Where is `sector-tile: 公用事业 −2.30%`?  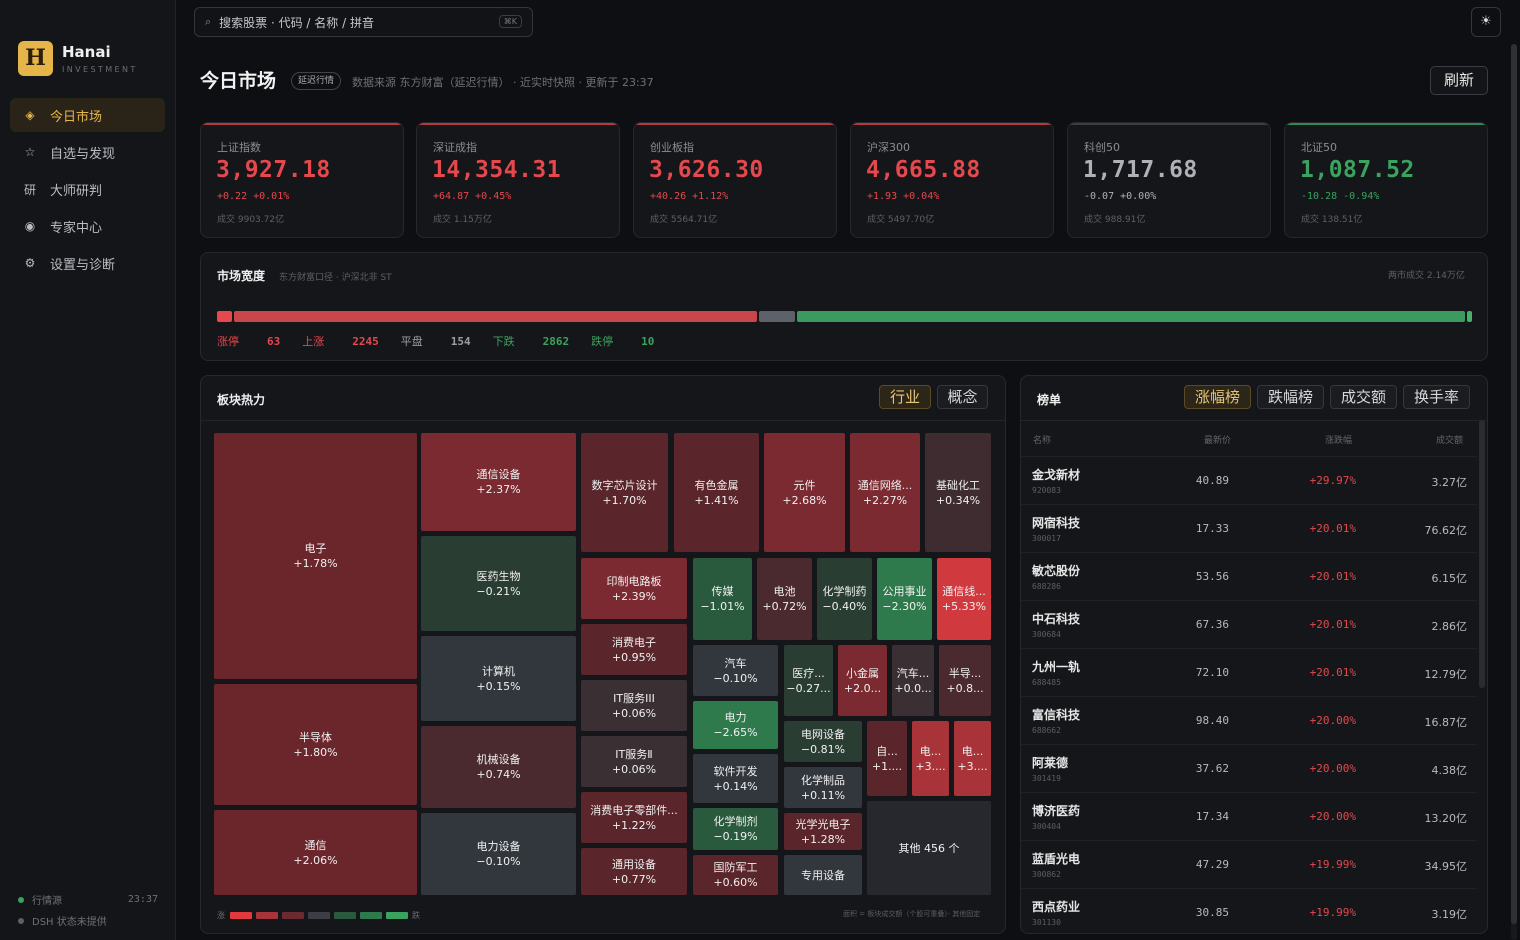
sector-tile: 公用事业 −2.30% is located at coordinates (904, 599).